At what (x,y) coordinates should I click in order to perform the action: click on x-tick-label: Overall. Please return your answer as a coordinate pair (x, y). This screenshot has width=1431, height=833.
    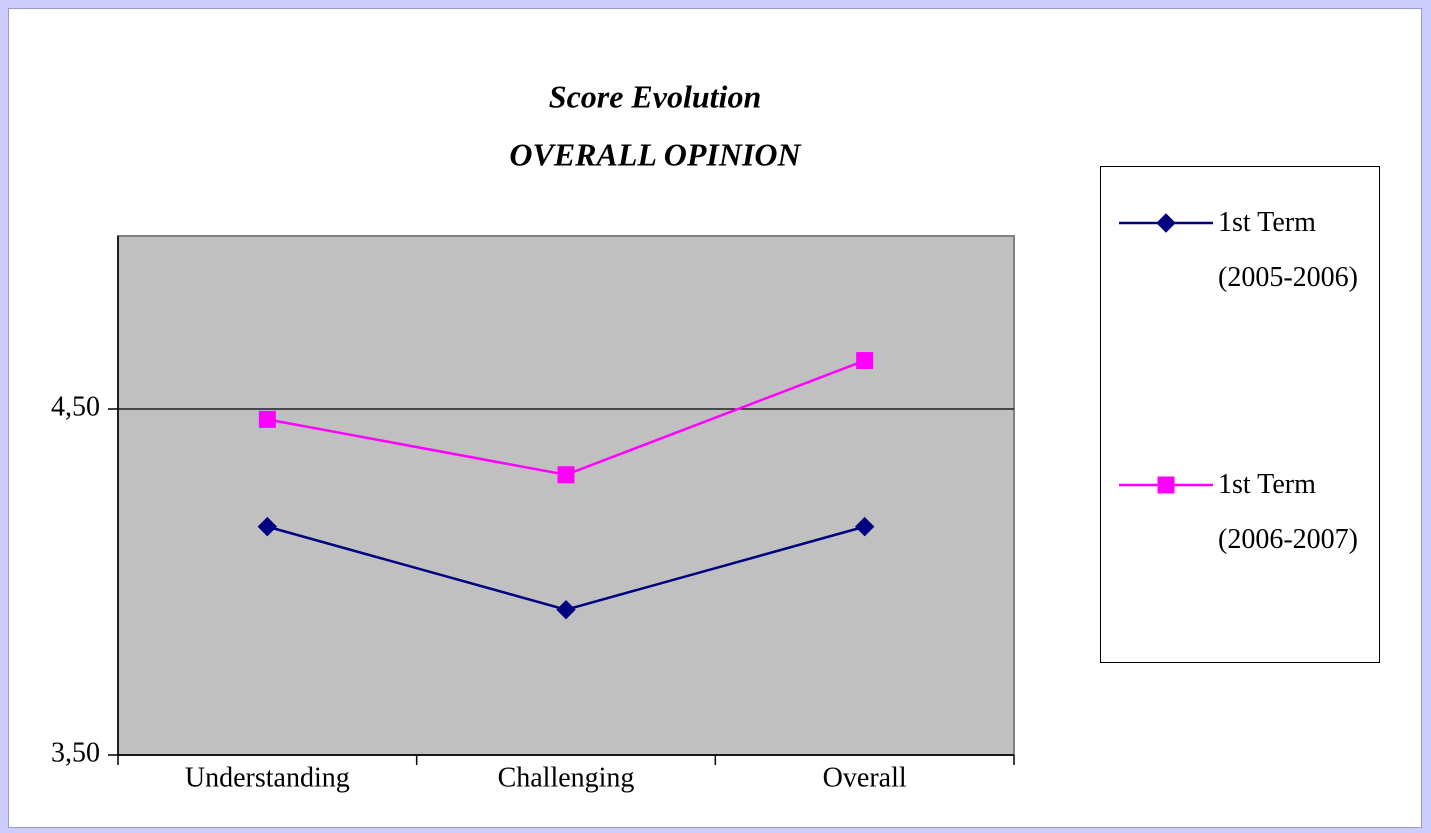
    Looking at the image, I should click on (865, 777).